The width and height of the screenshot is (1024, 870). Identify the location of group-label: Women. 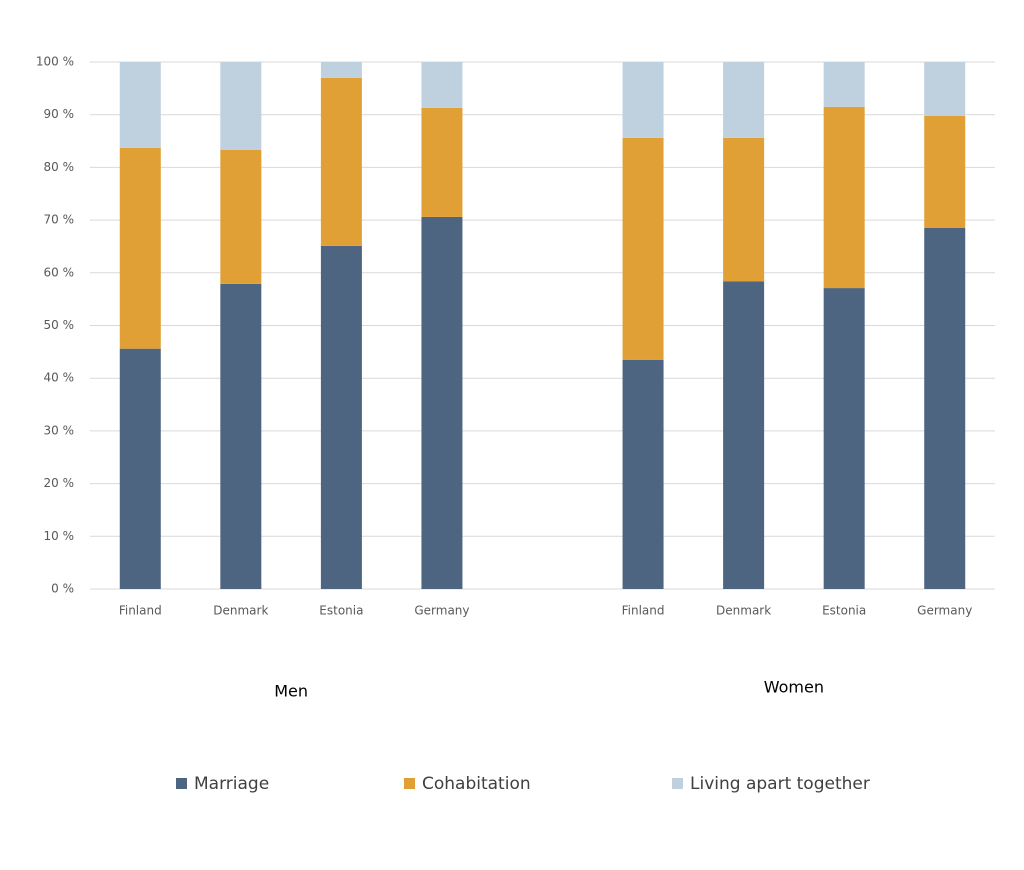
(794, 687).